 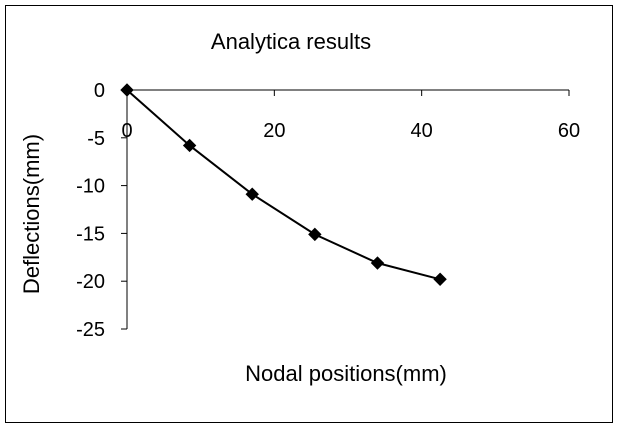 What do you see at coordinates (90, 234) in the screenshot?
I see `y-tick-label: -15` at bounding box center [90, 234].